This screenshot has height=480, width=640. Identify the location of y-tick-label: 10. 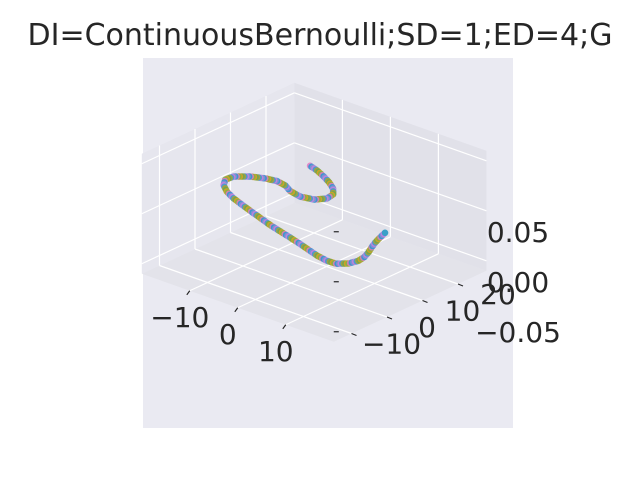
(463, 311).